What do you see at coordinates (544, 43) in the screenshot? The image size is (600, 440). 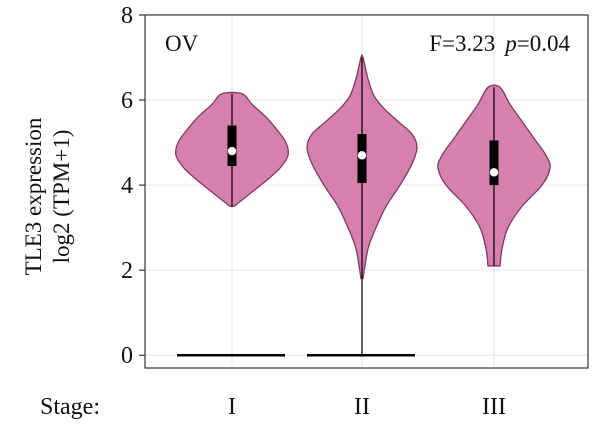 I see `p-value: =0.04` at bounding box center [544, 43].